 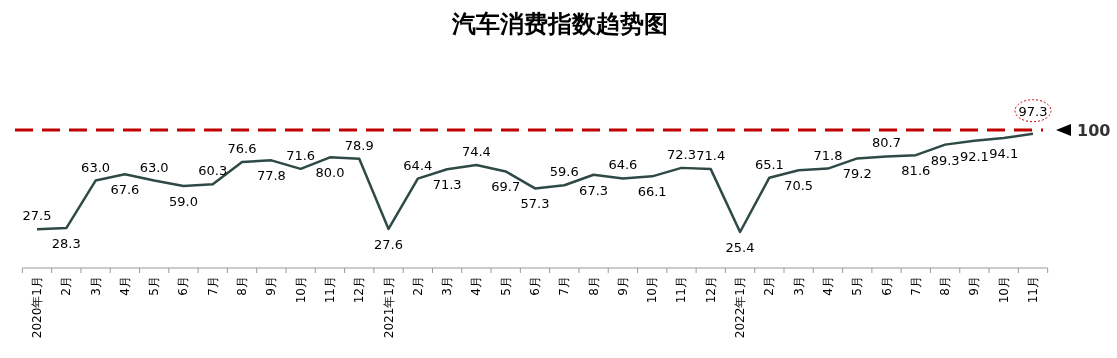 What do you see at coordinates (828, 155) in the screenshot?
I see `data-label: 71.8` at bounding box center [828, 155].